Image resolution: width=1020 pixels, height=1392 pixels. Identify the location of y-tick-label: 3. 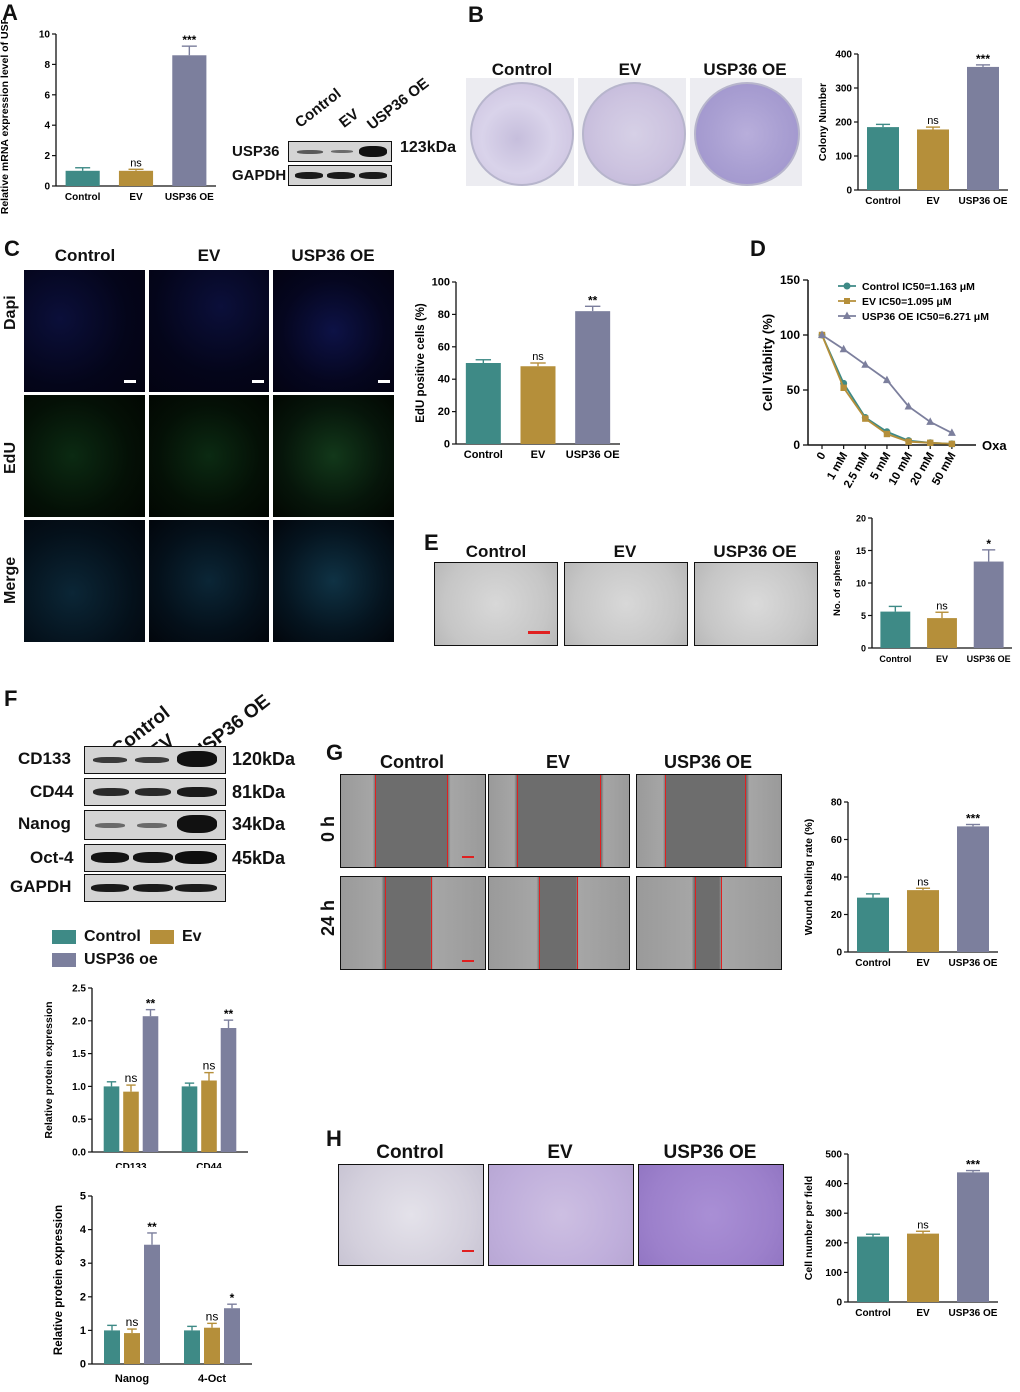
(83, 1264).